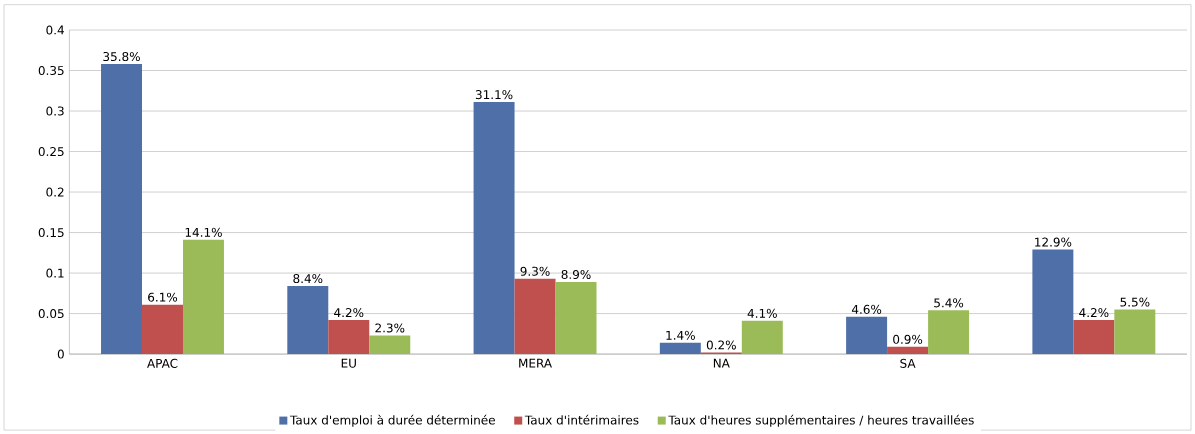  I want to click on data-label: 2.3%, so click(390, 328).